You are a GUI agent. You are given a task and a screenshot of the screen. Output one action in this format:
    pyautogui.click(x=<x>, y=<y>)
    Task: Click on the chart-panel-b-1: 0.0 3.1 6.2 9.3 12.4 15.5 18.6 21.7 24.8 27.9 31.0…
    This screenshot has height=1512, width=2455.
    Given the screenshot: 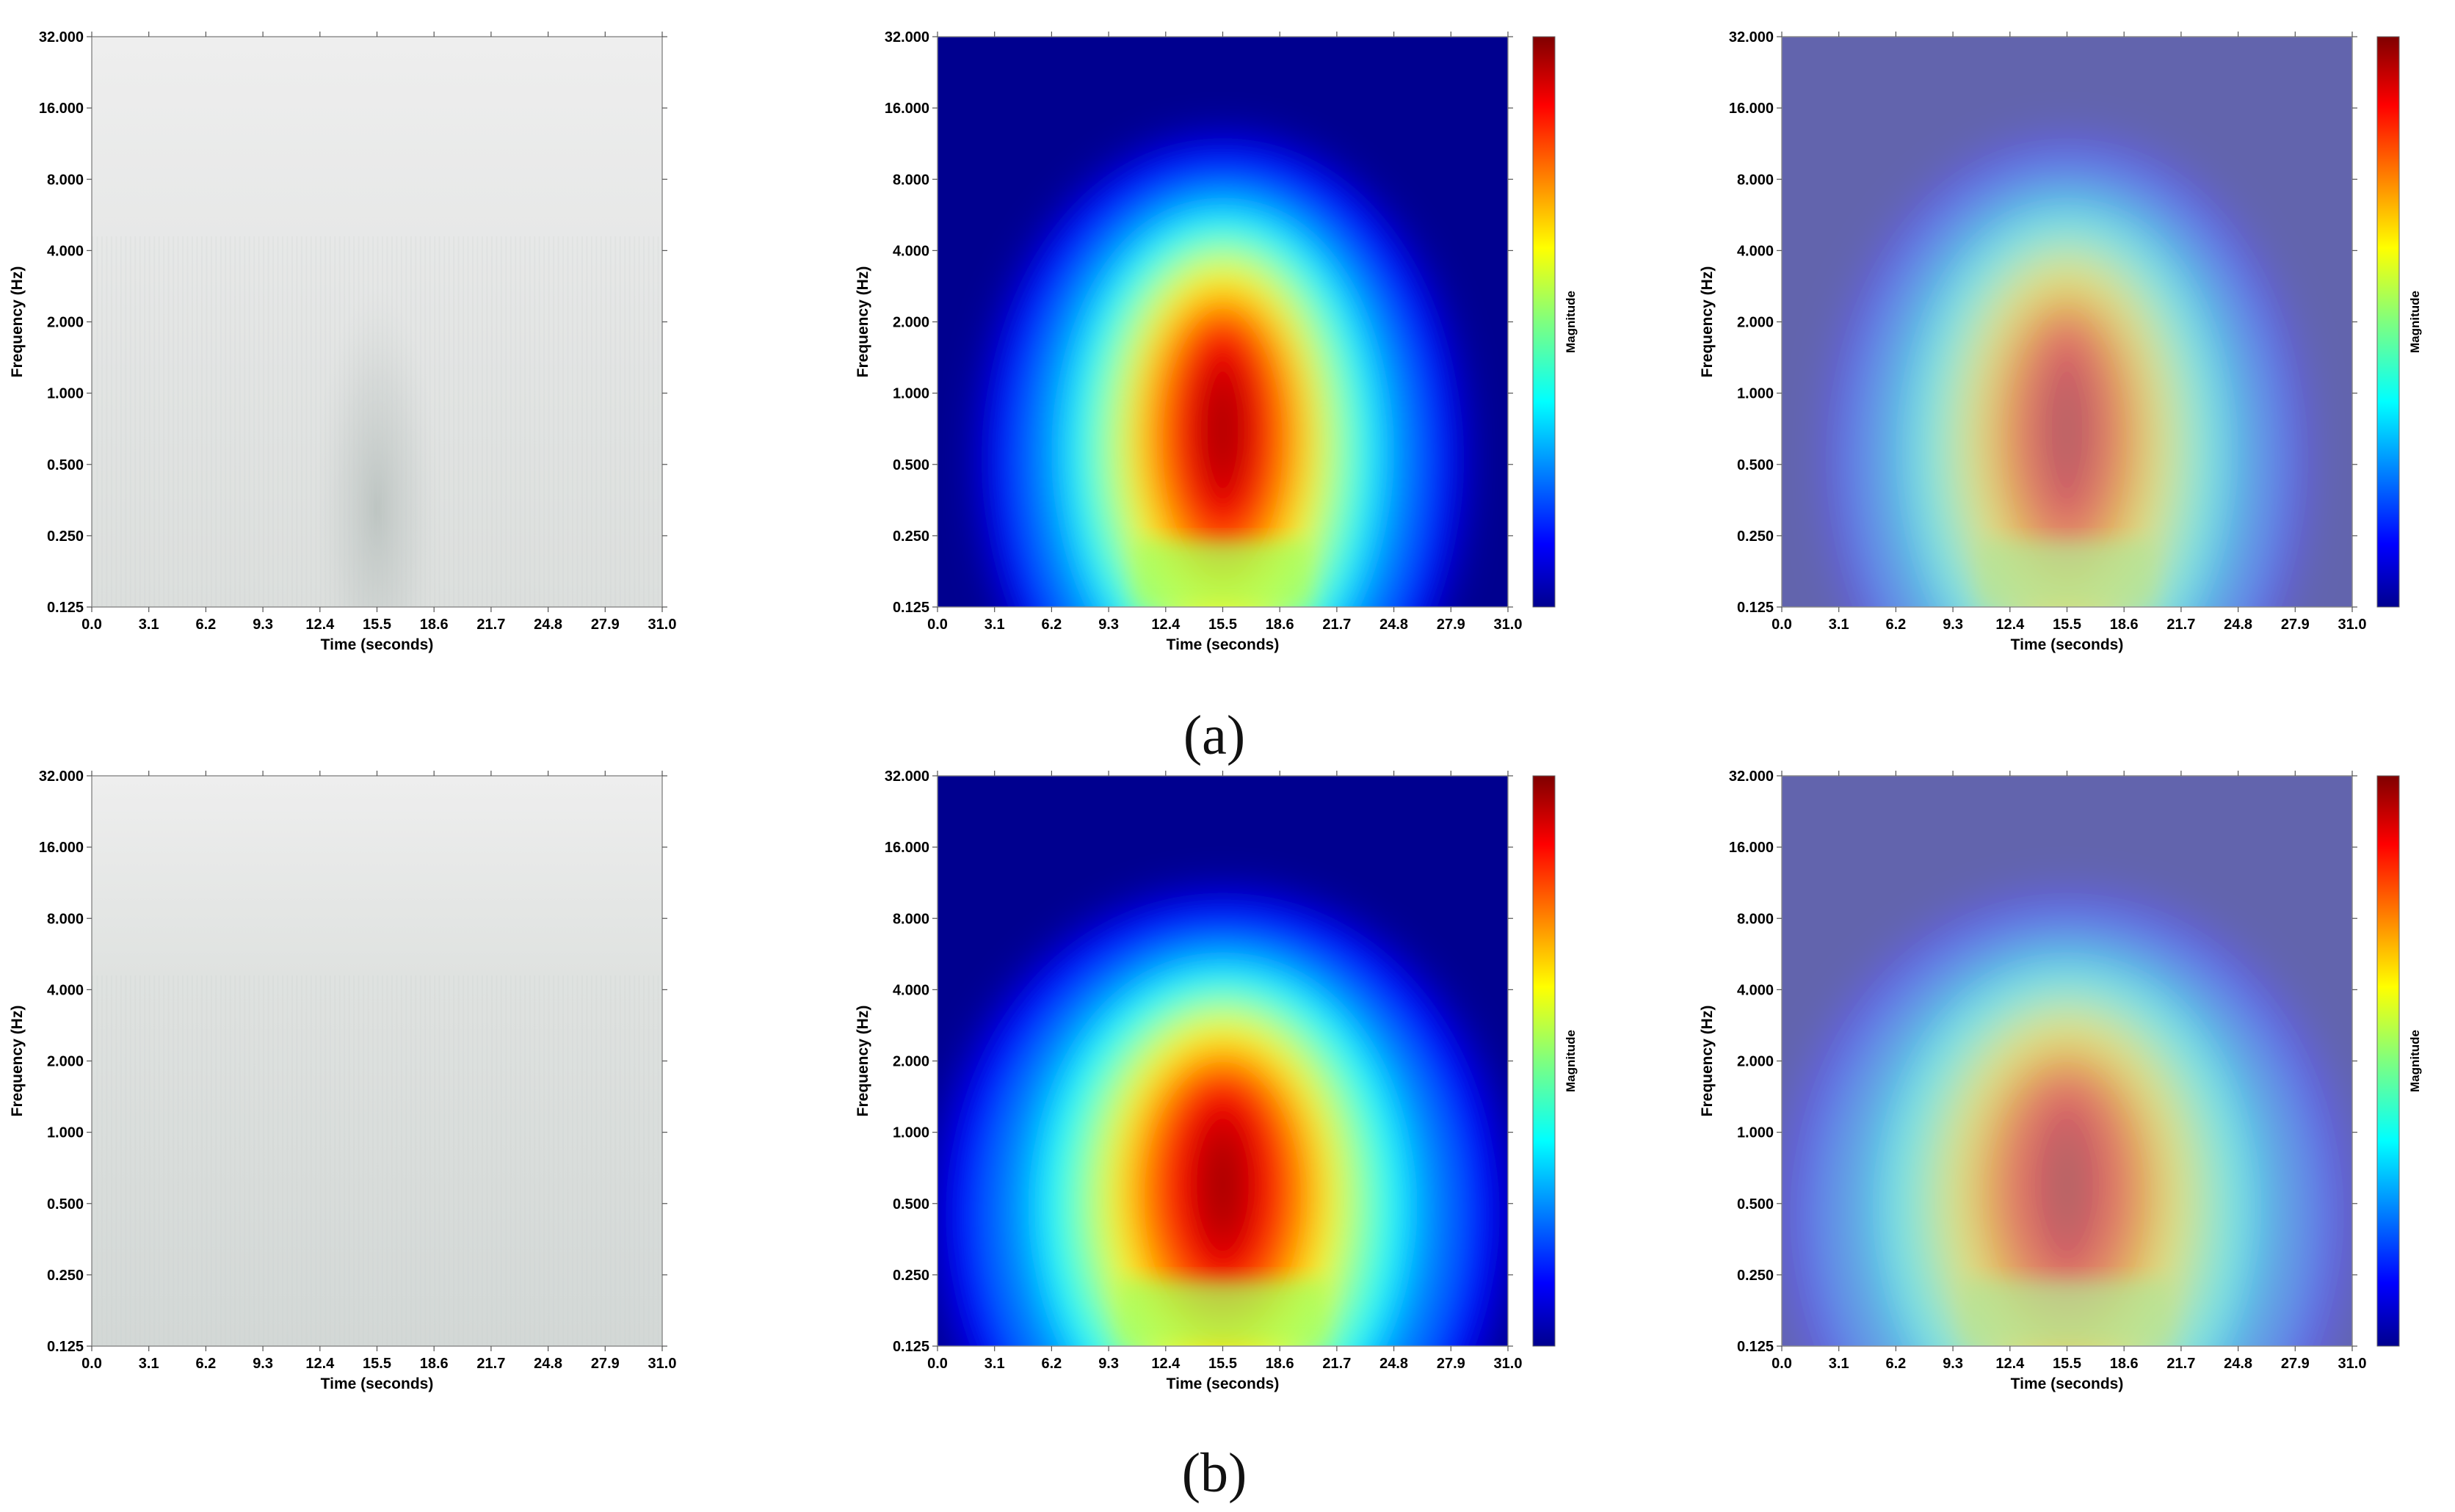 What is the action you would take?
    pyautogui.click(x=342, y=1080)
    